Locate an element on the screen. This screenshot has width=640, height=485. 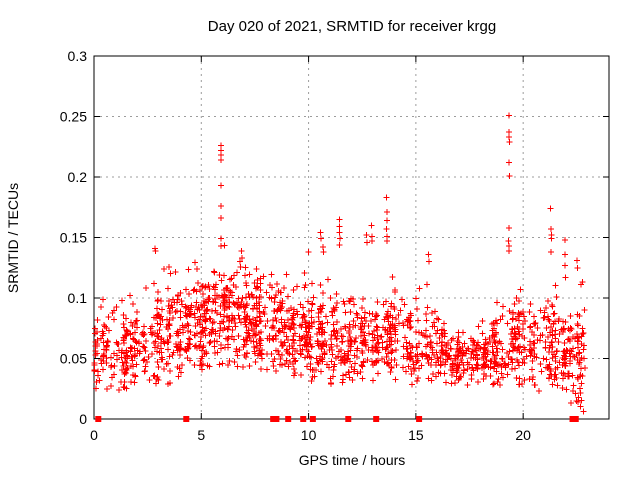
y-tick-label: 0.15 is located at coordinates (73, 238).